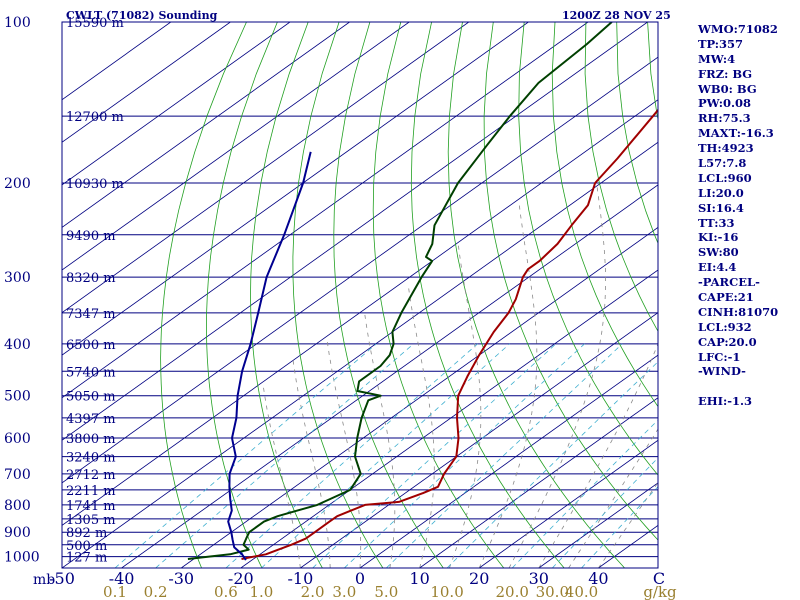 This screenshot has height=600, width=800. I want to click on stat-item: EHI:-1.3, so click(725, 401).